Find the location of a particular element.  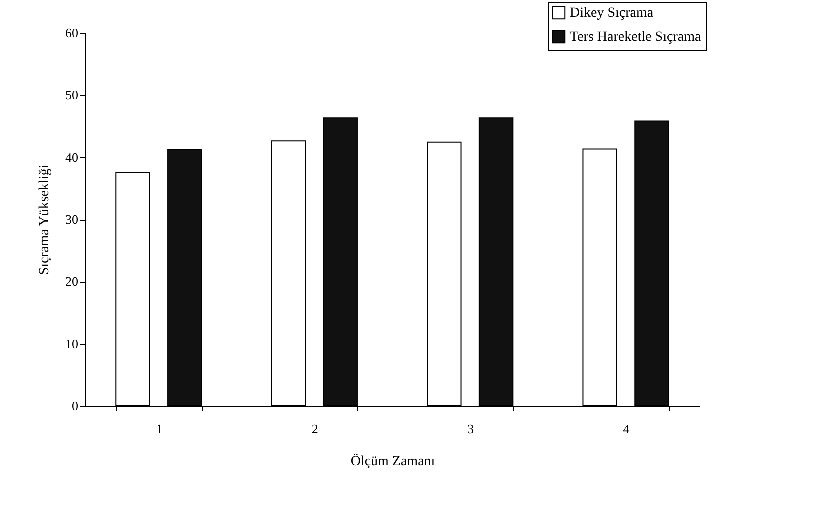

x-tick-label: 3 is located at coordinates (471, 429).